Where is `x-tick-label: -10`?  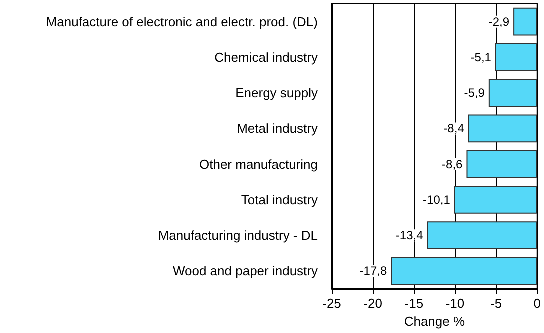
x-tick-label: -10 is located at coordinates (455, 303).